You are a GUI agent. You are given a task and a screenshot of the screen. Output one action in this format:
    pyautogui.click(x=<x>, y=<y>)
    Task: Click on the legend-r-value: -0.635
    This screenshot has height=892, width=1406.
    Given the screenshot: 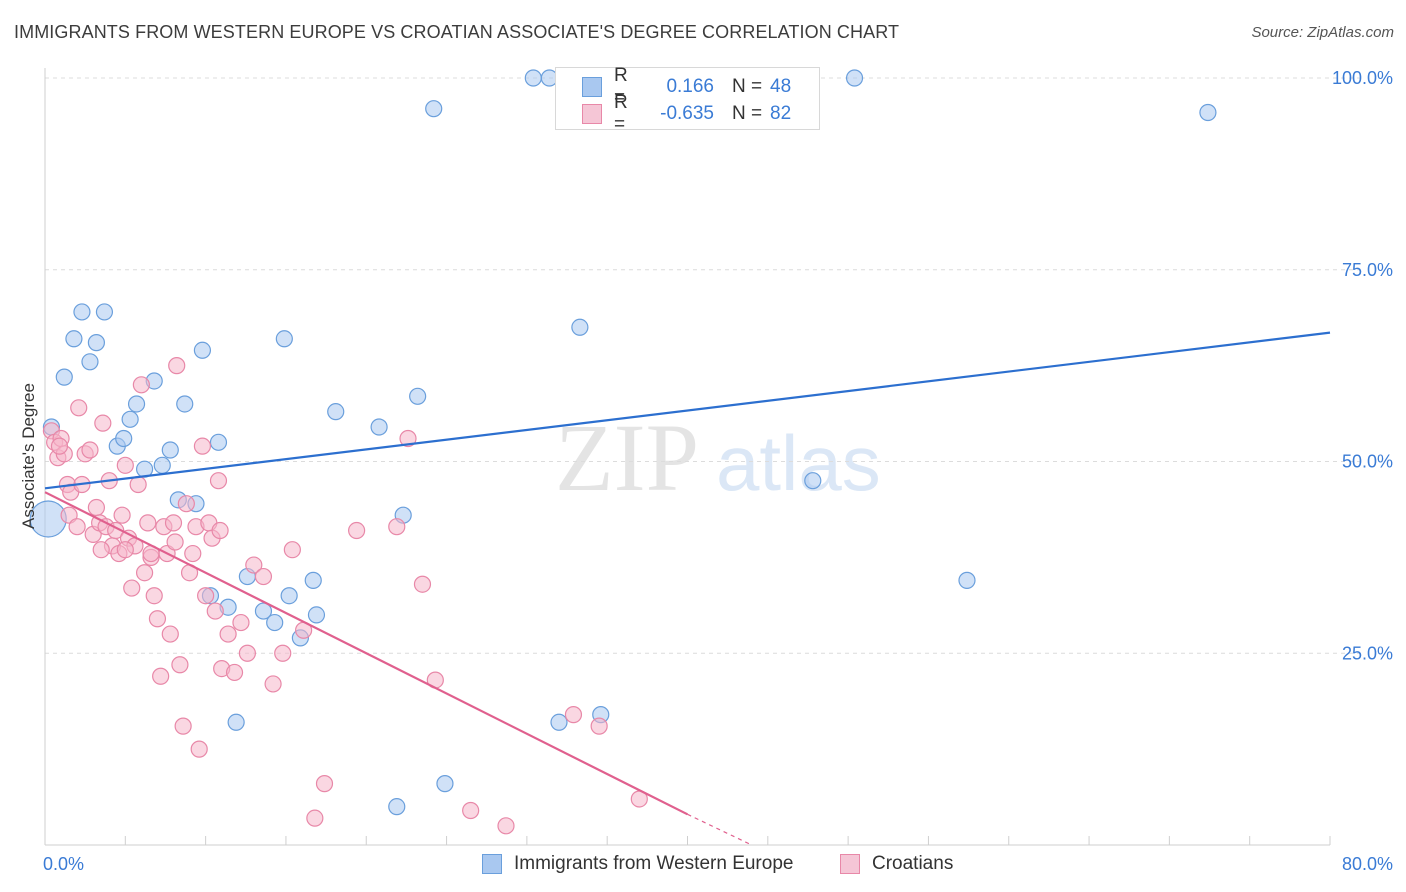 What is the action you would take?
    pyautogui.click(x=687, y=113)
    